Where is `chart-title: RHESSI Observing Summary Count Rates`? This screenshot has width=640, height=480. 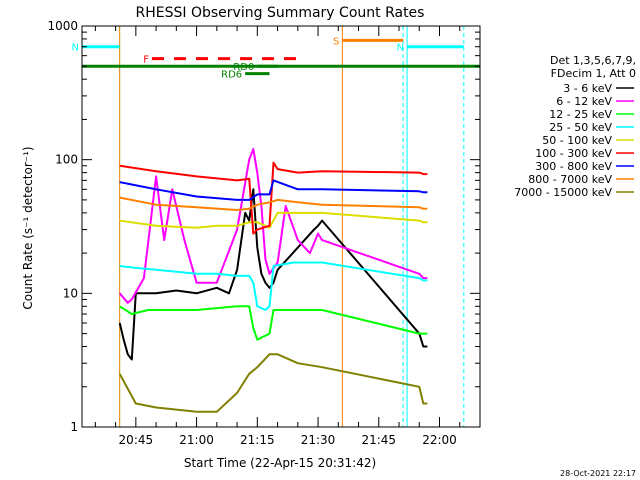 chart-title: RHESSI Observing Summary Count Rates is located at coordinates (280, 13).